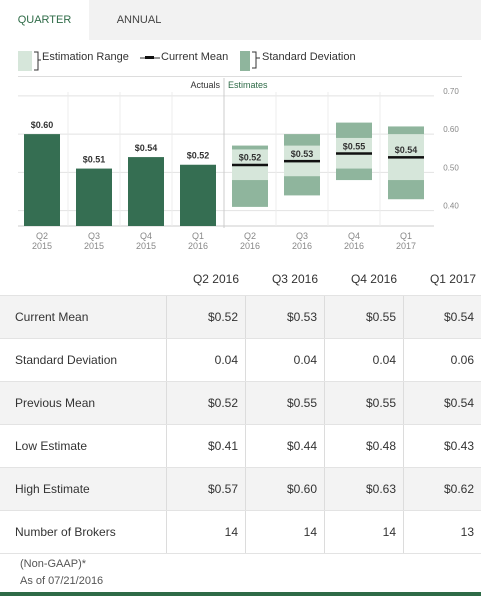  I want to click on estimate-mean-label: $0.53, so click(302, 154).